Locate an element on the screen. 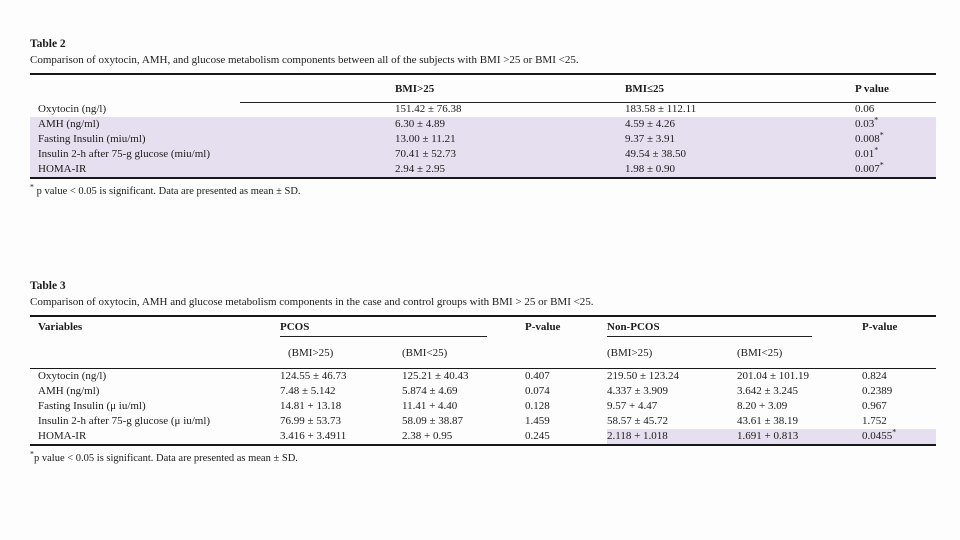  cell-value: 125.21 ± 40.43 is located at coordinates (435, 376).